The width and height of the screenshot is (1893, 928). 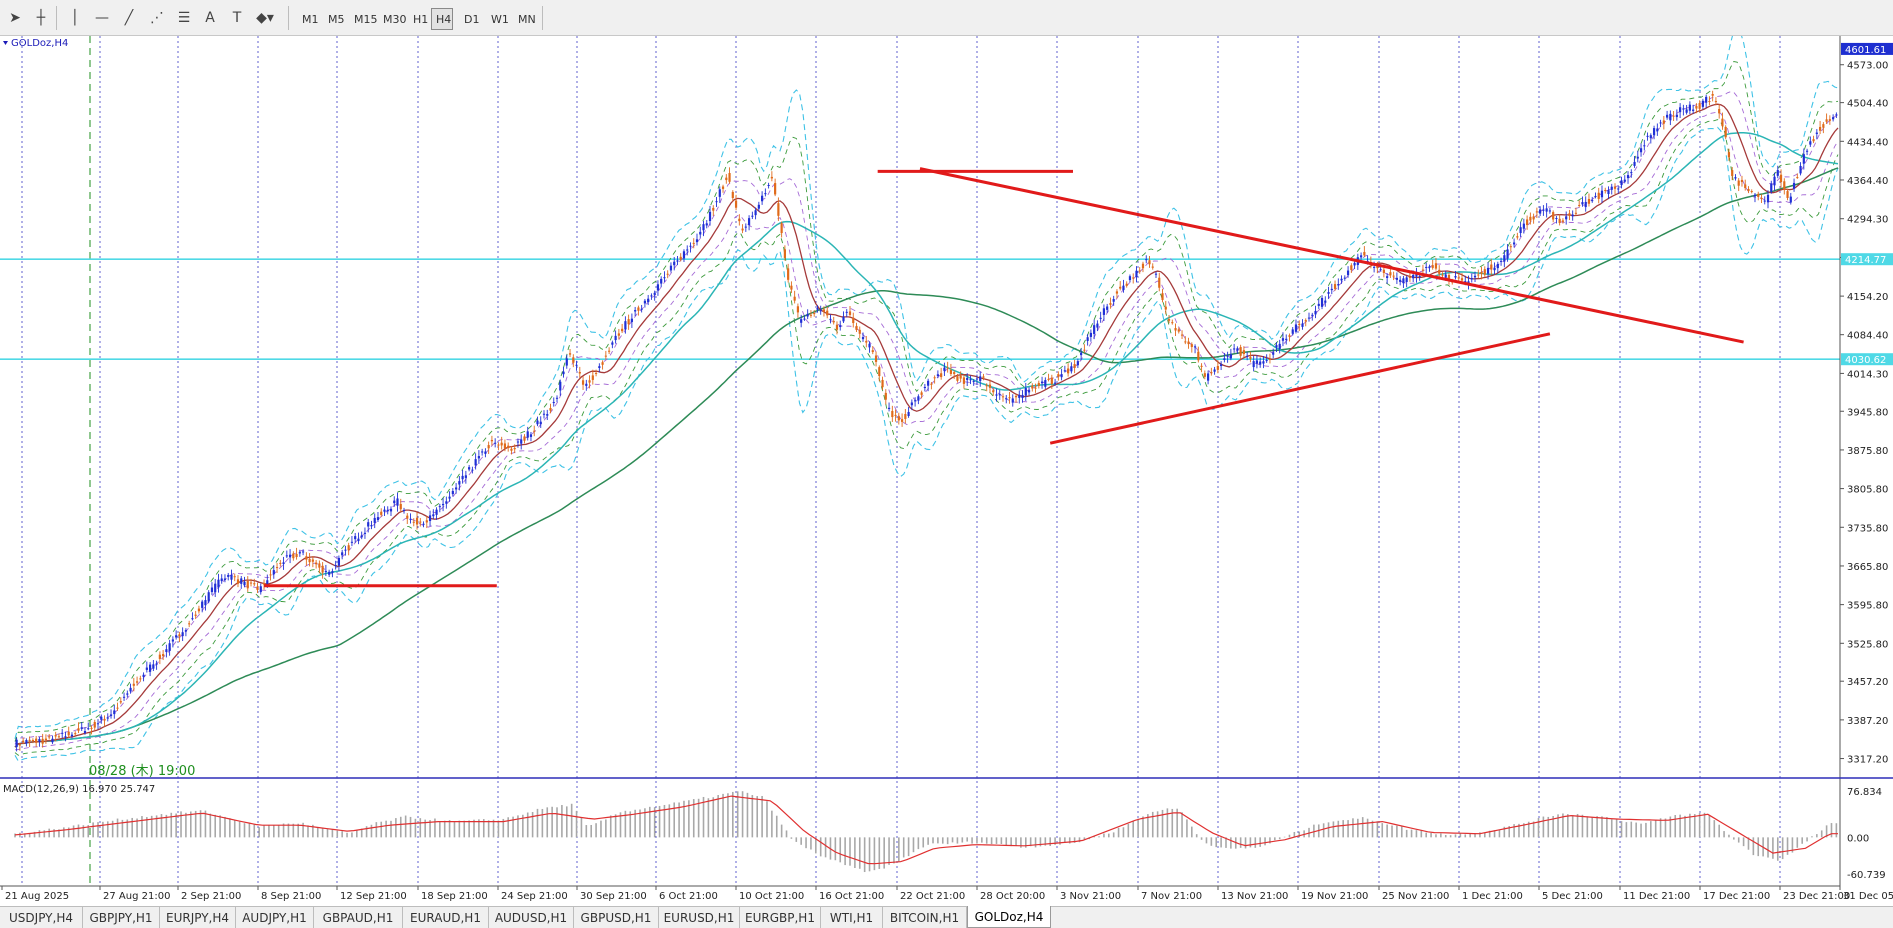 What do you see at coordinates (446, 917) in the screenshot?
I see `symbol-tab: EURAUD,H1` at bounding box center [446, 917].